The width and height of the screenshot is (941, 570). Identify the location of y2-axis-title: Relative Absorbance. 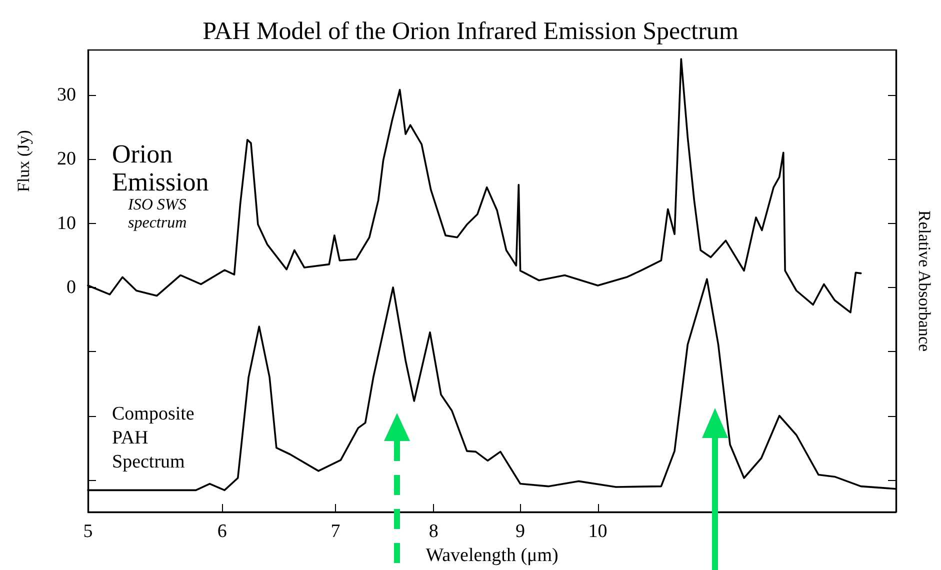
(924, 281).